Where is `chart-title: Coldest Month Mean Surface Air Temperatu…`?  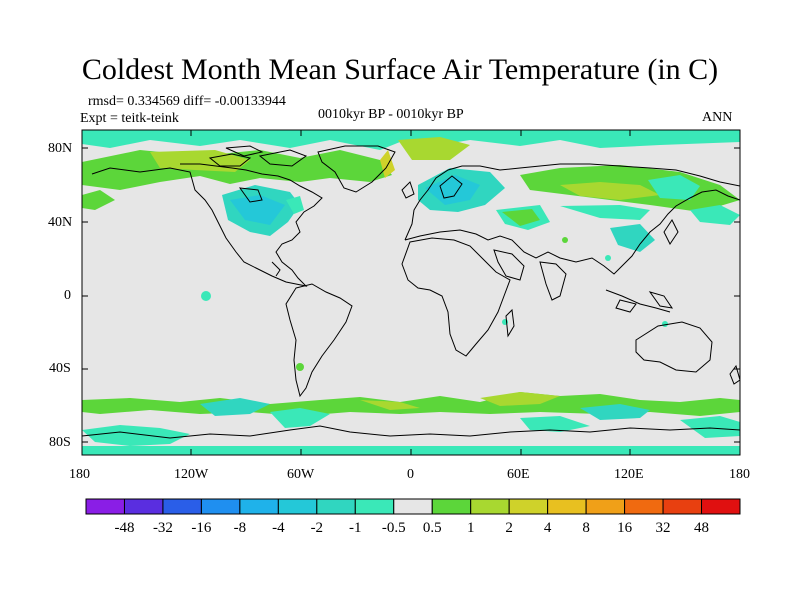 chart-title: Coldest Month Mean Surface Air Temperatu… is located at coordinates (400, 69).